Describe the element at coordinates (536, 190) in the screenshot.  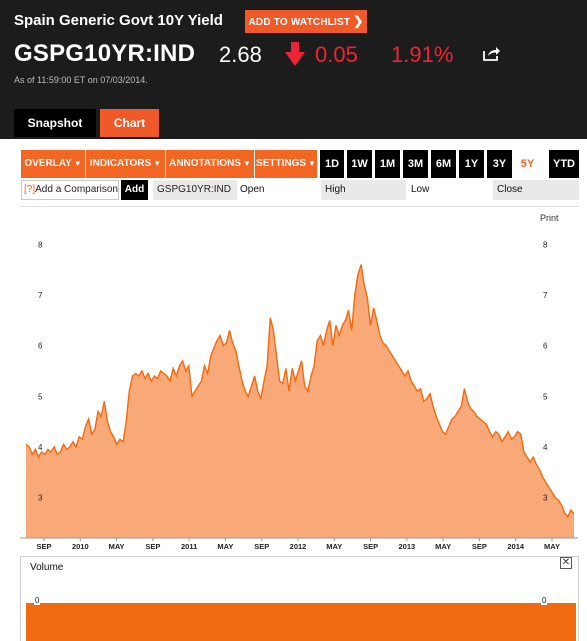
I see `close-label: Close` at that location.